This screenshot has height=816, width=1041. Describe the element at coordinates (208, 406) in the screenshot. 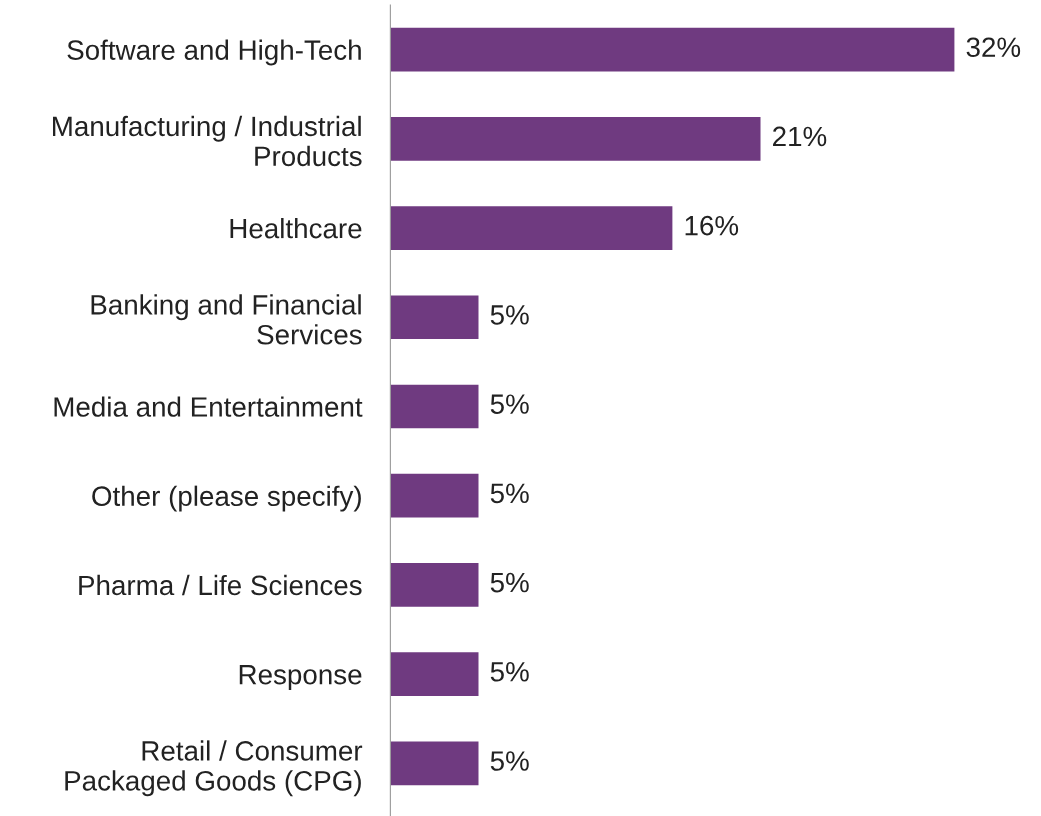

I see `y-tick-label: Media and Entertainment` at that location.